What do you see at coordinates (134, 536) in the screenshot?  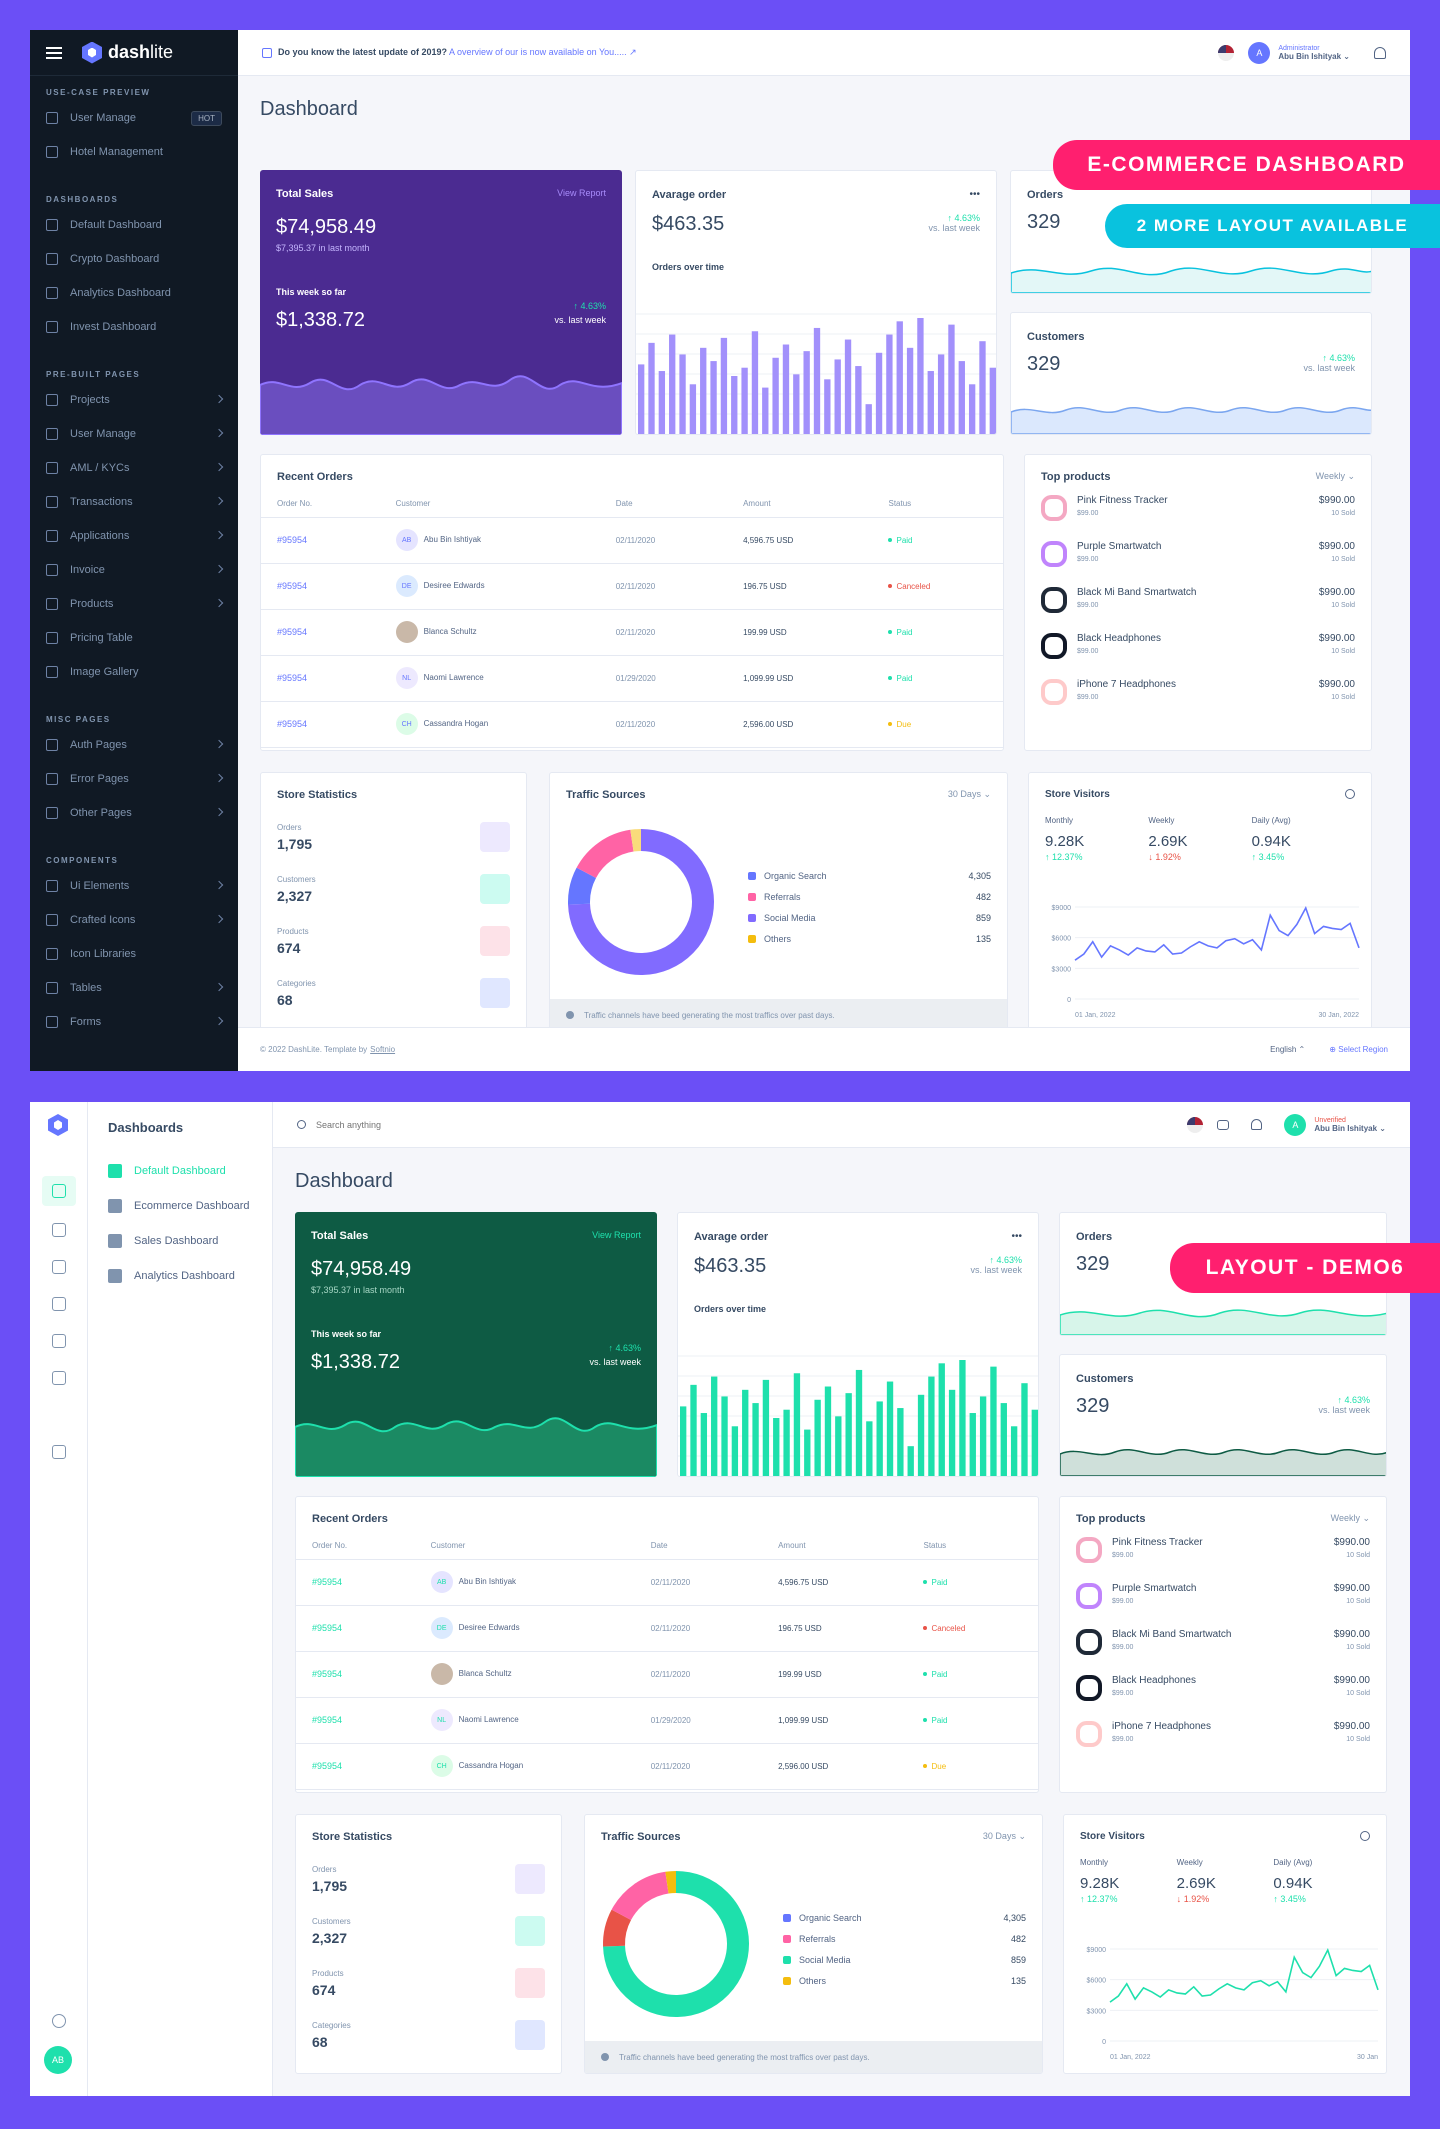 I see `sidebar-item-applications: Applications` at bounding box center [134, 536].